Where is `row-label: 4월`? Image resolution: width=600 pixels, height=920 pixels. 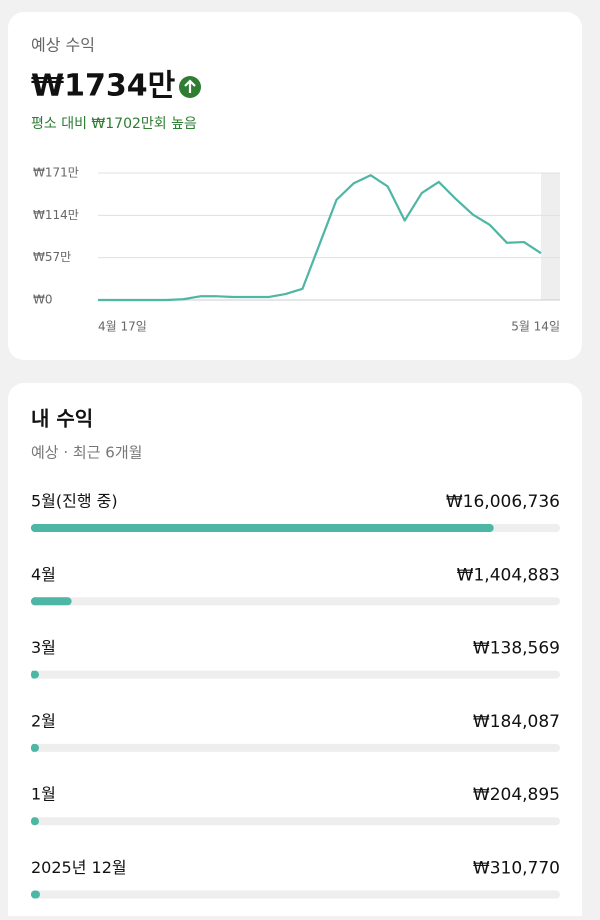
row-label: 4월 is located at coordinates (43, 574).